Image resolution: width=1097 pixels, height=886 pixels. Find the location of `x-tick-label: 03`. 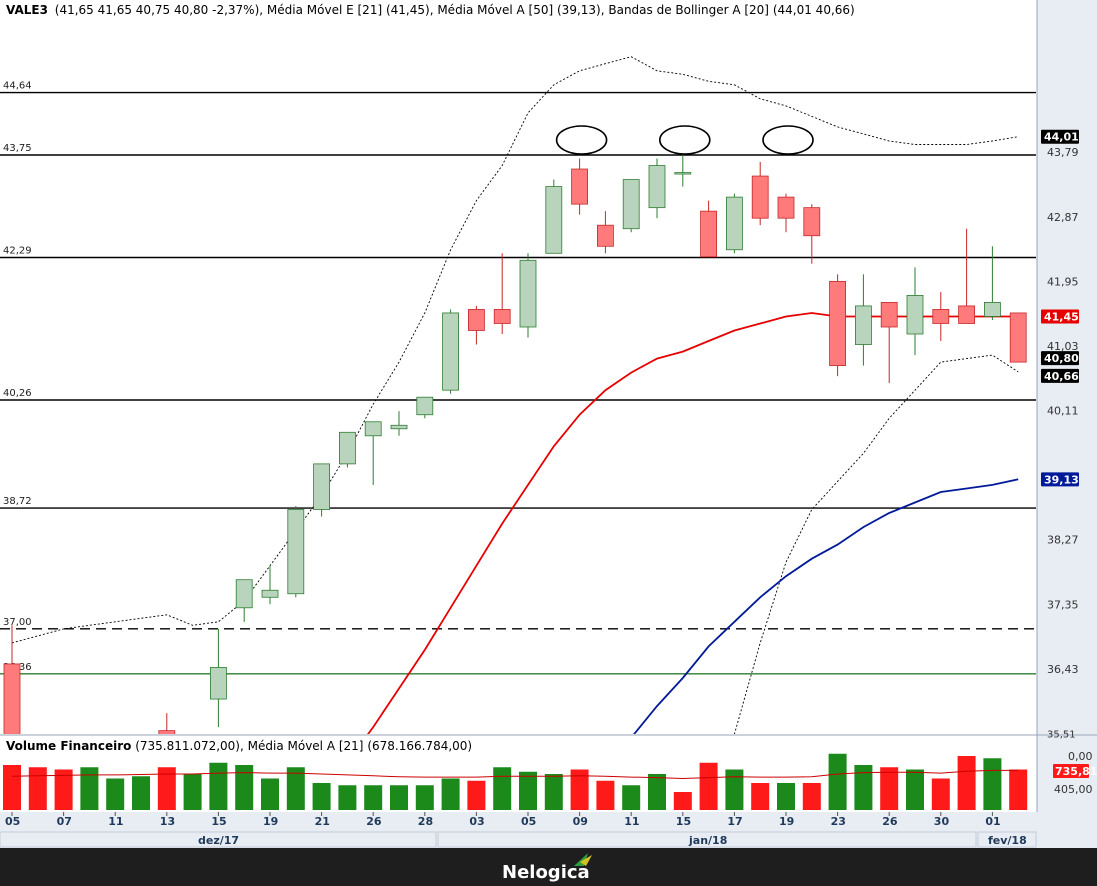

x-tick-label: 03 is located at coordinates (476, 821).